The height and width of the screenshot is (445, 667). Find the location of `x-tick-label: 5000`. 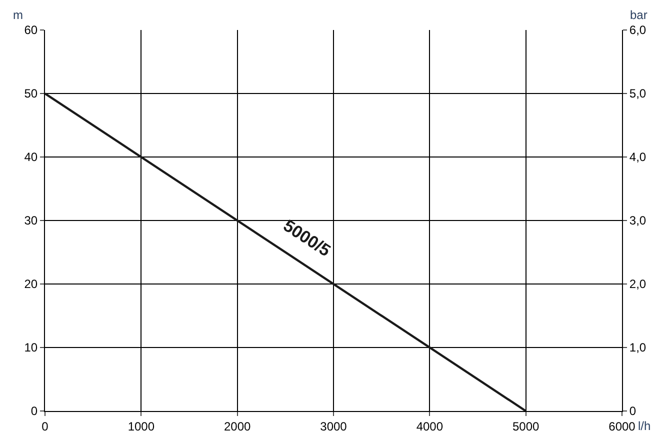

x-tick-label: 5000 is located at coordinates (526, 426).